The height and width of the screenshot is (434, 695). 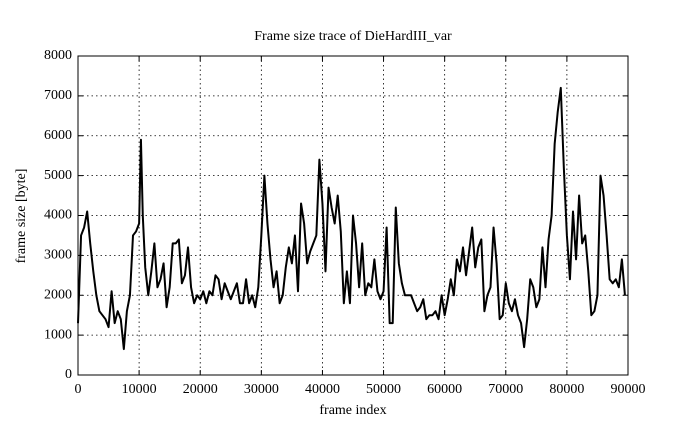 I want to click on y-axis-label: frame size [byte], so click(x=21, y=216).